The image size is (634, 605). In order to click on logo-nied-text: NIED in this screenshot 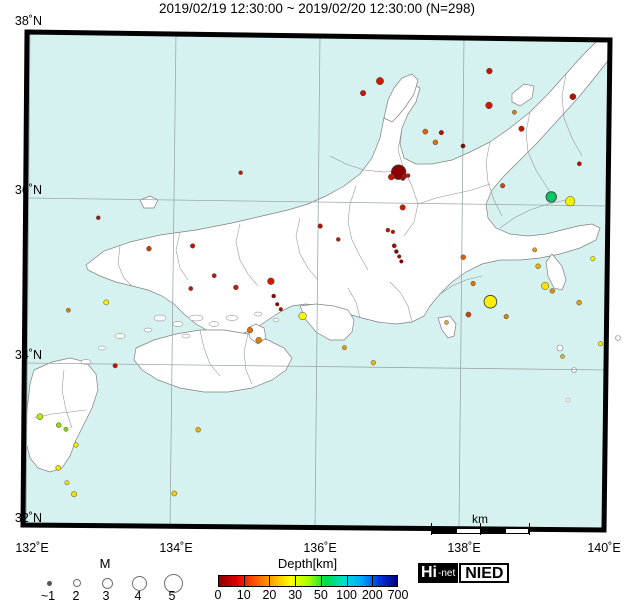, I will do `click(484, 573)`.